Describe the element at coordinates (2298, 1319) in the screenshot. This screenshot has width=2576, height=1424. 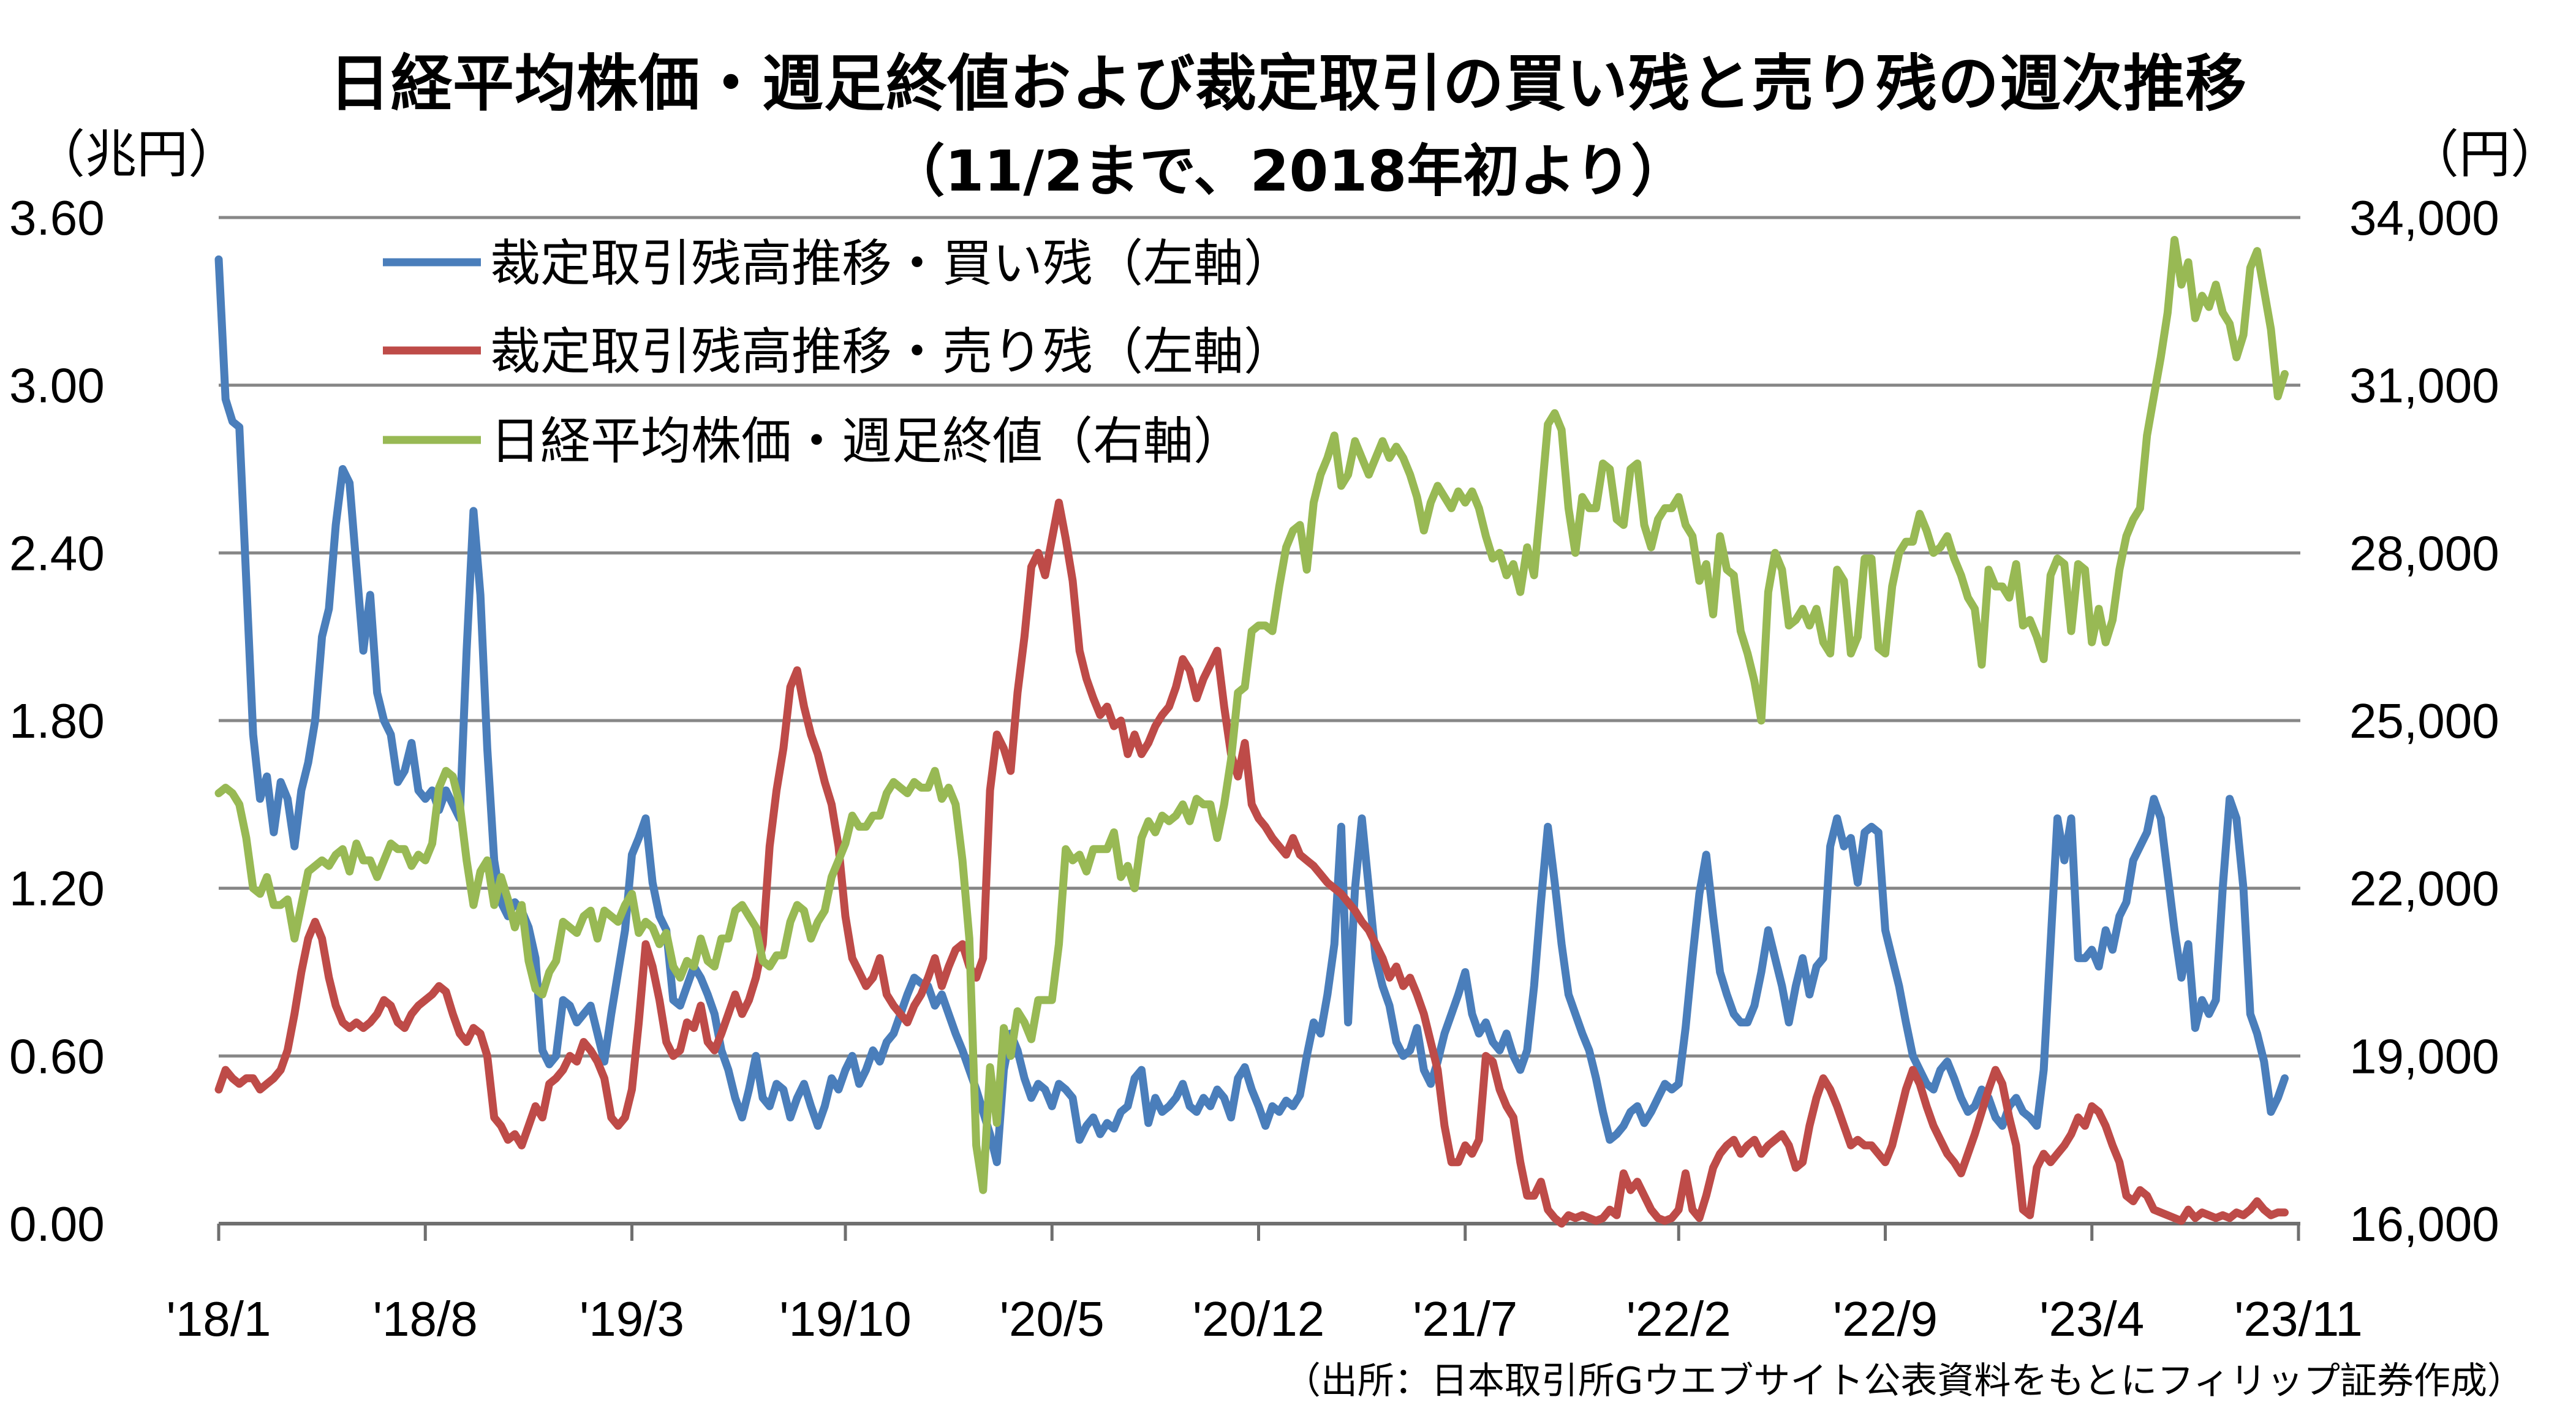
I see `x-tick-label: '23/11` at that location.